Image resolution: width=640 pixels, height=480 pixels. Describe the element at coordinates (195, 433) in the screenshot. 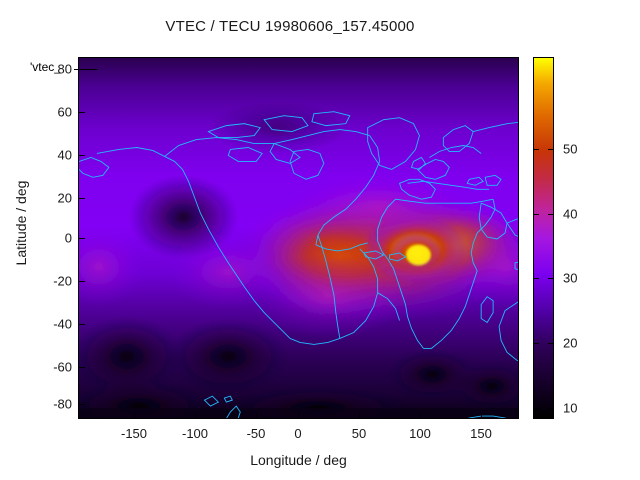

I see `x-tick-neg100: -100` at that location.